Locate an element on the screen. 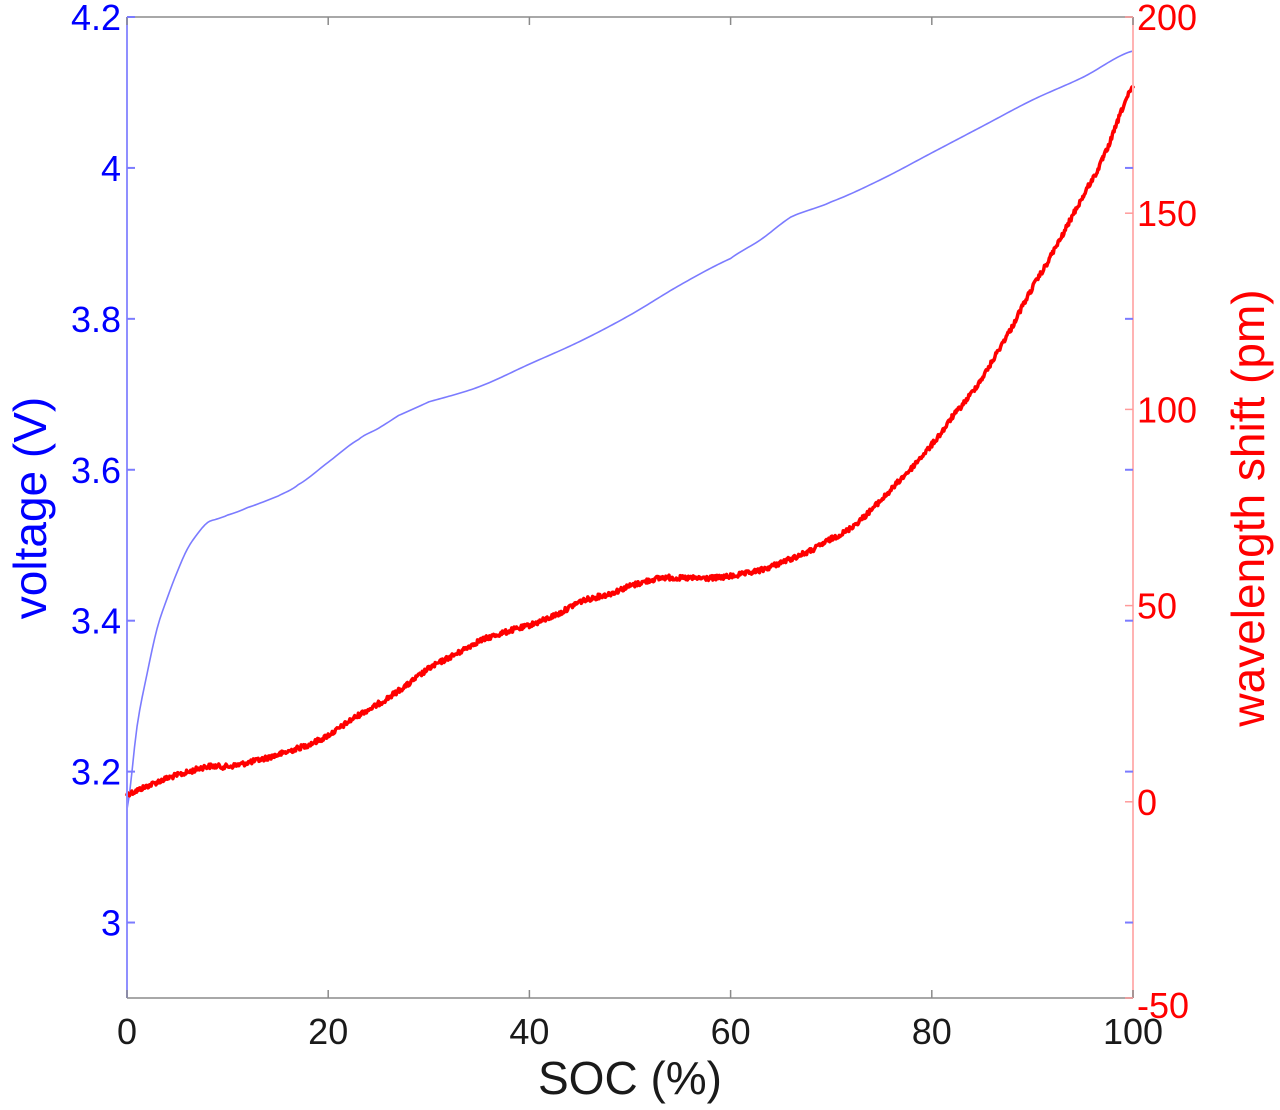 This screenshot has height=1110, width=1280. right-tick-label: -50 is located at coordinates (1163, 1005).